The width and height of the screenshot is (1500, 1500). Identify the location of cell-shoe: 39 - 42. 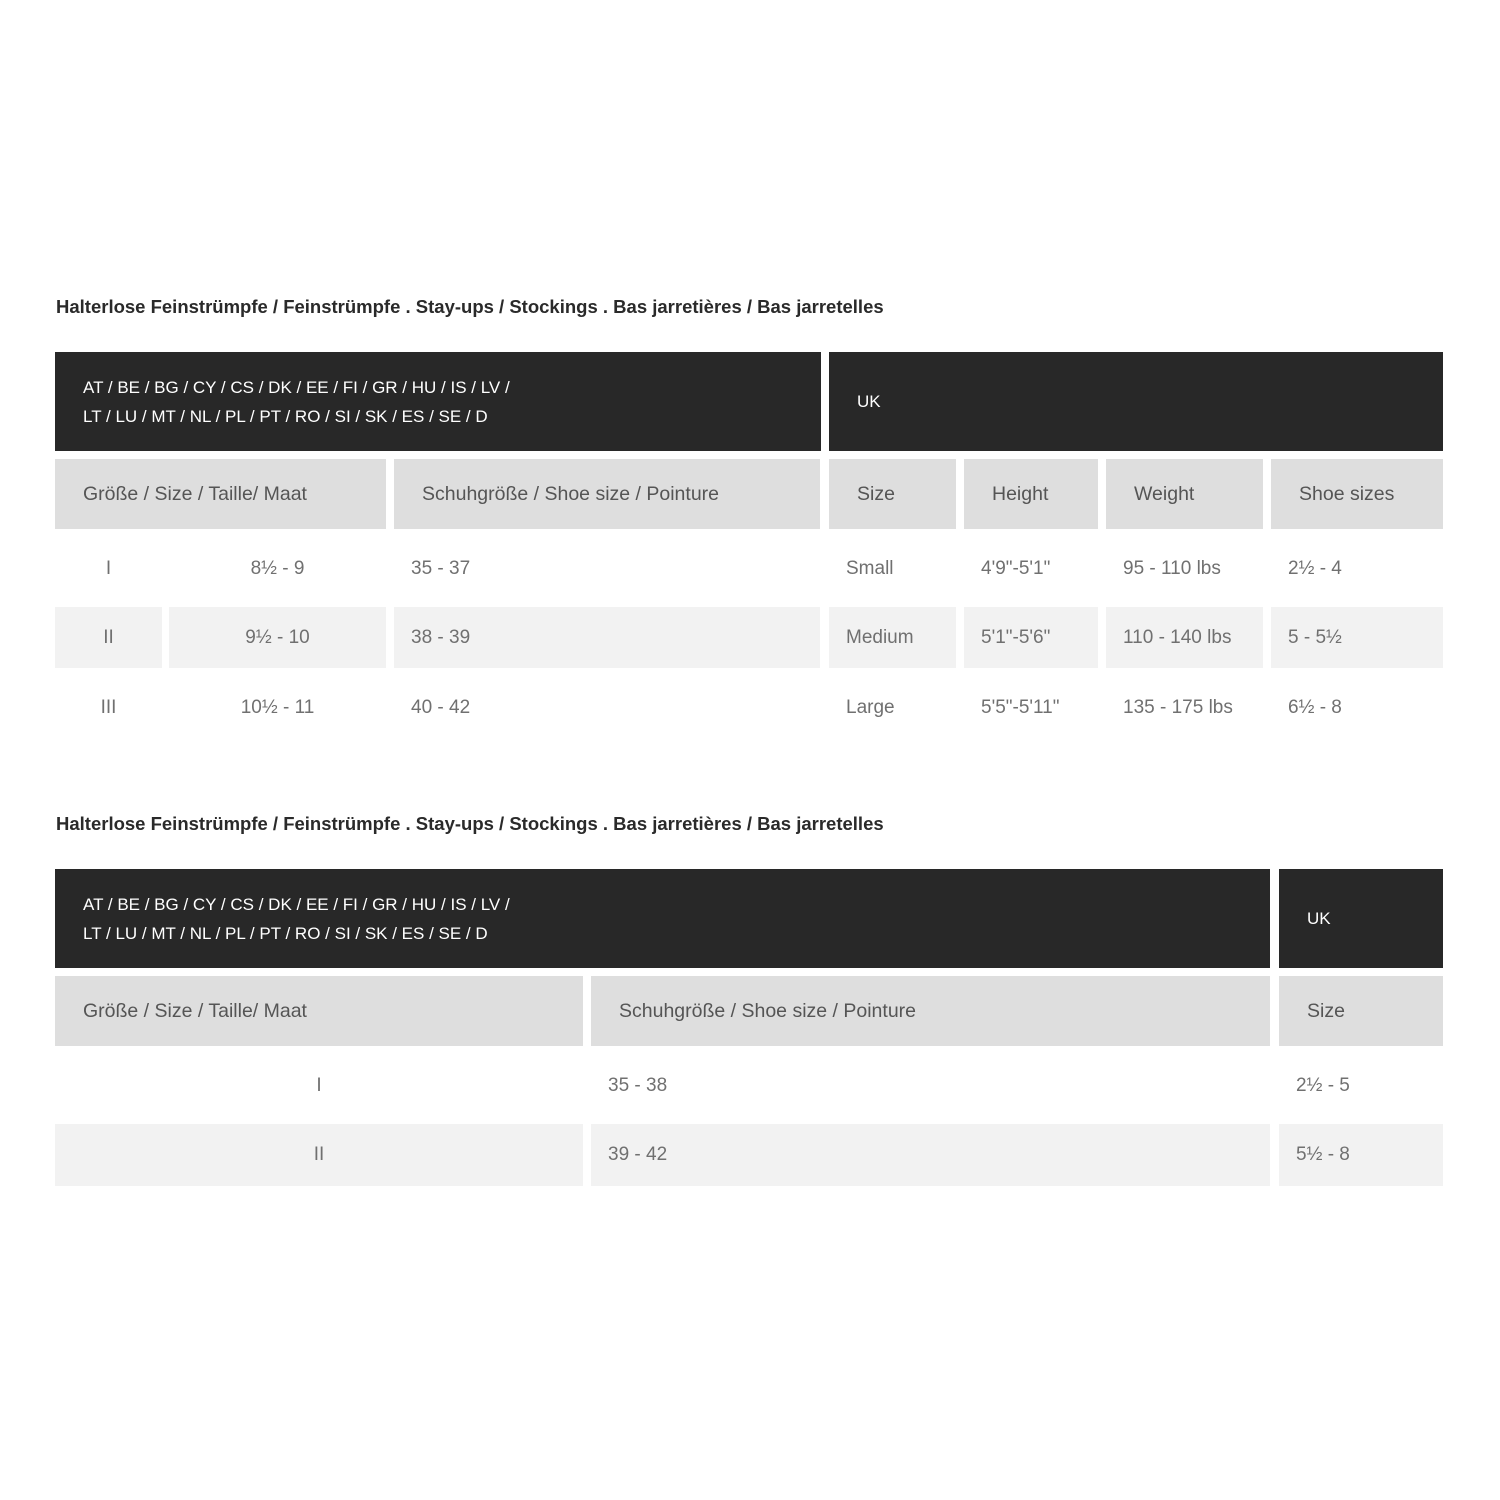
(930, 1155).